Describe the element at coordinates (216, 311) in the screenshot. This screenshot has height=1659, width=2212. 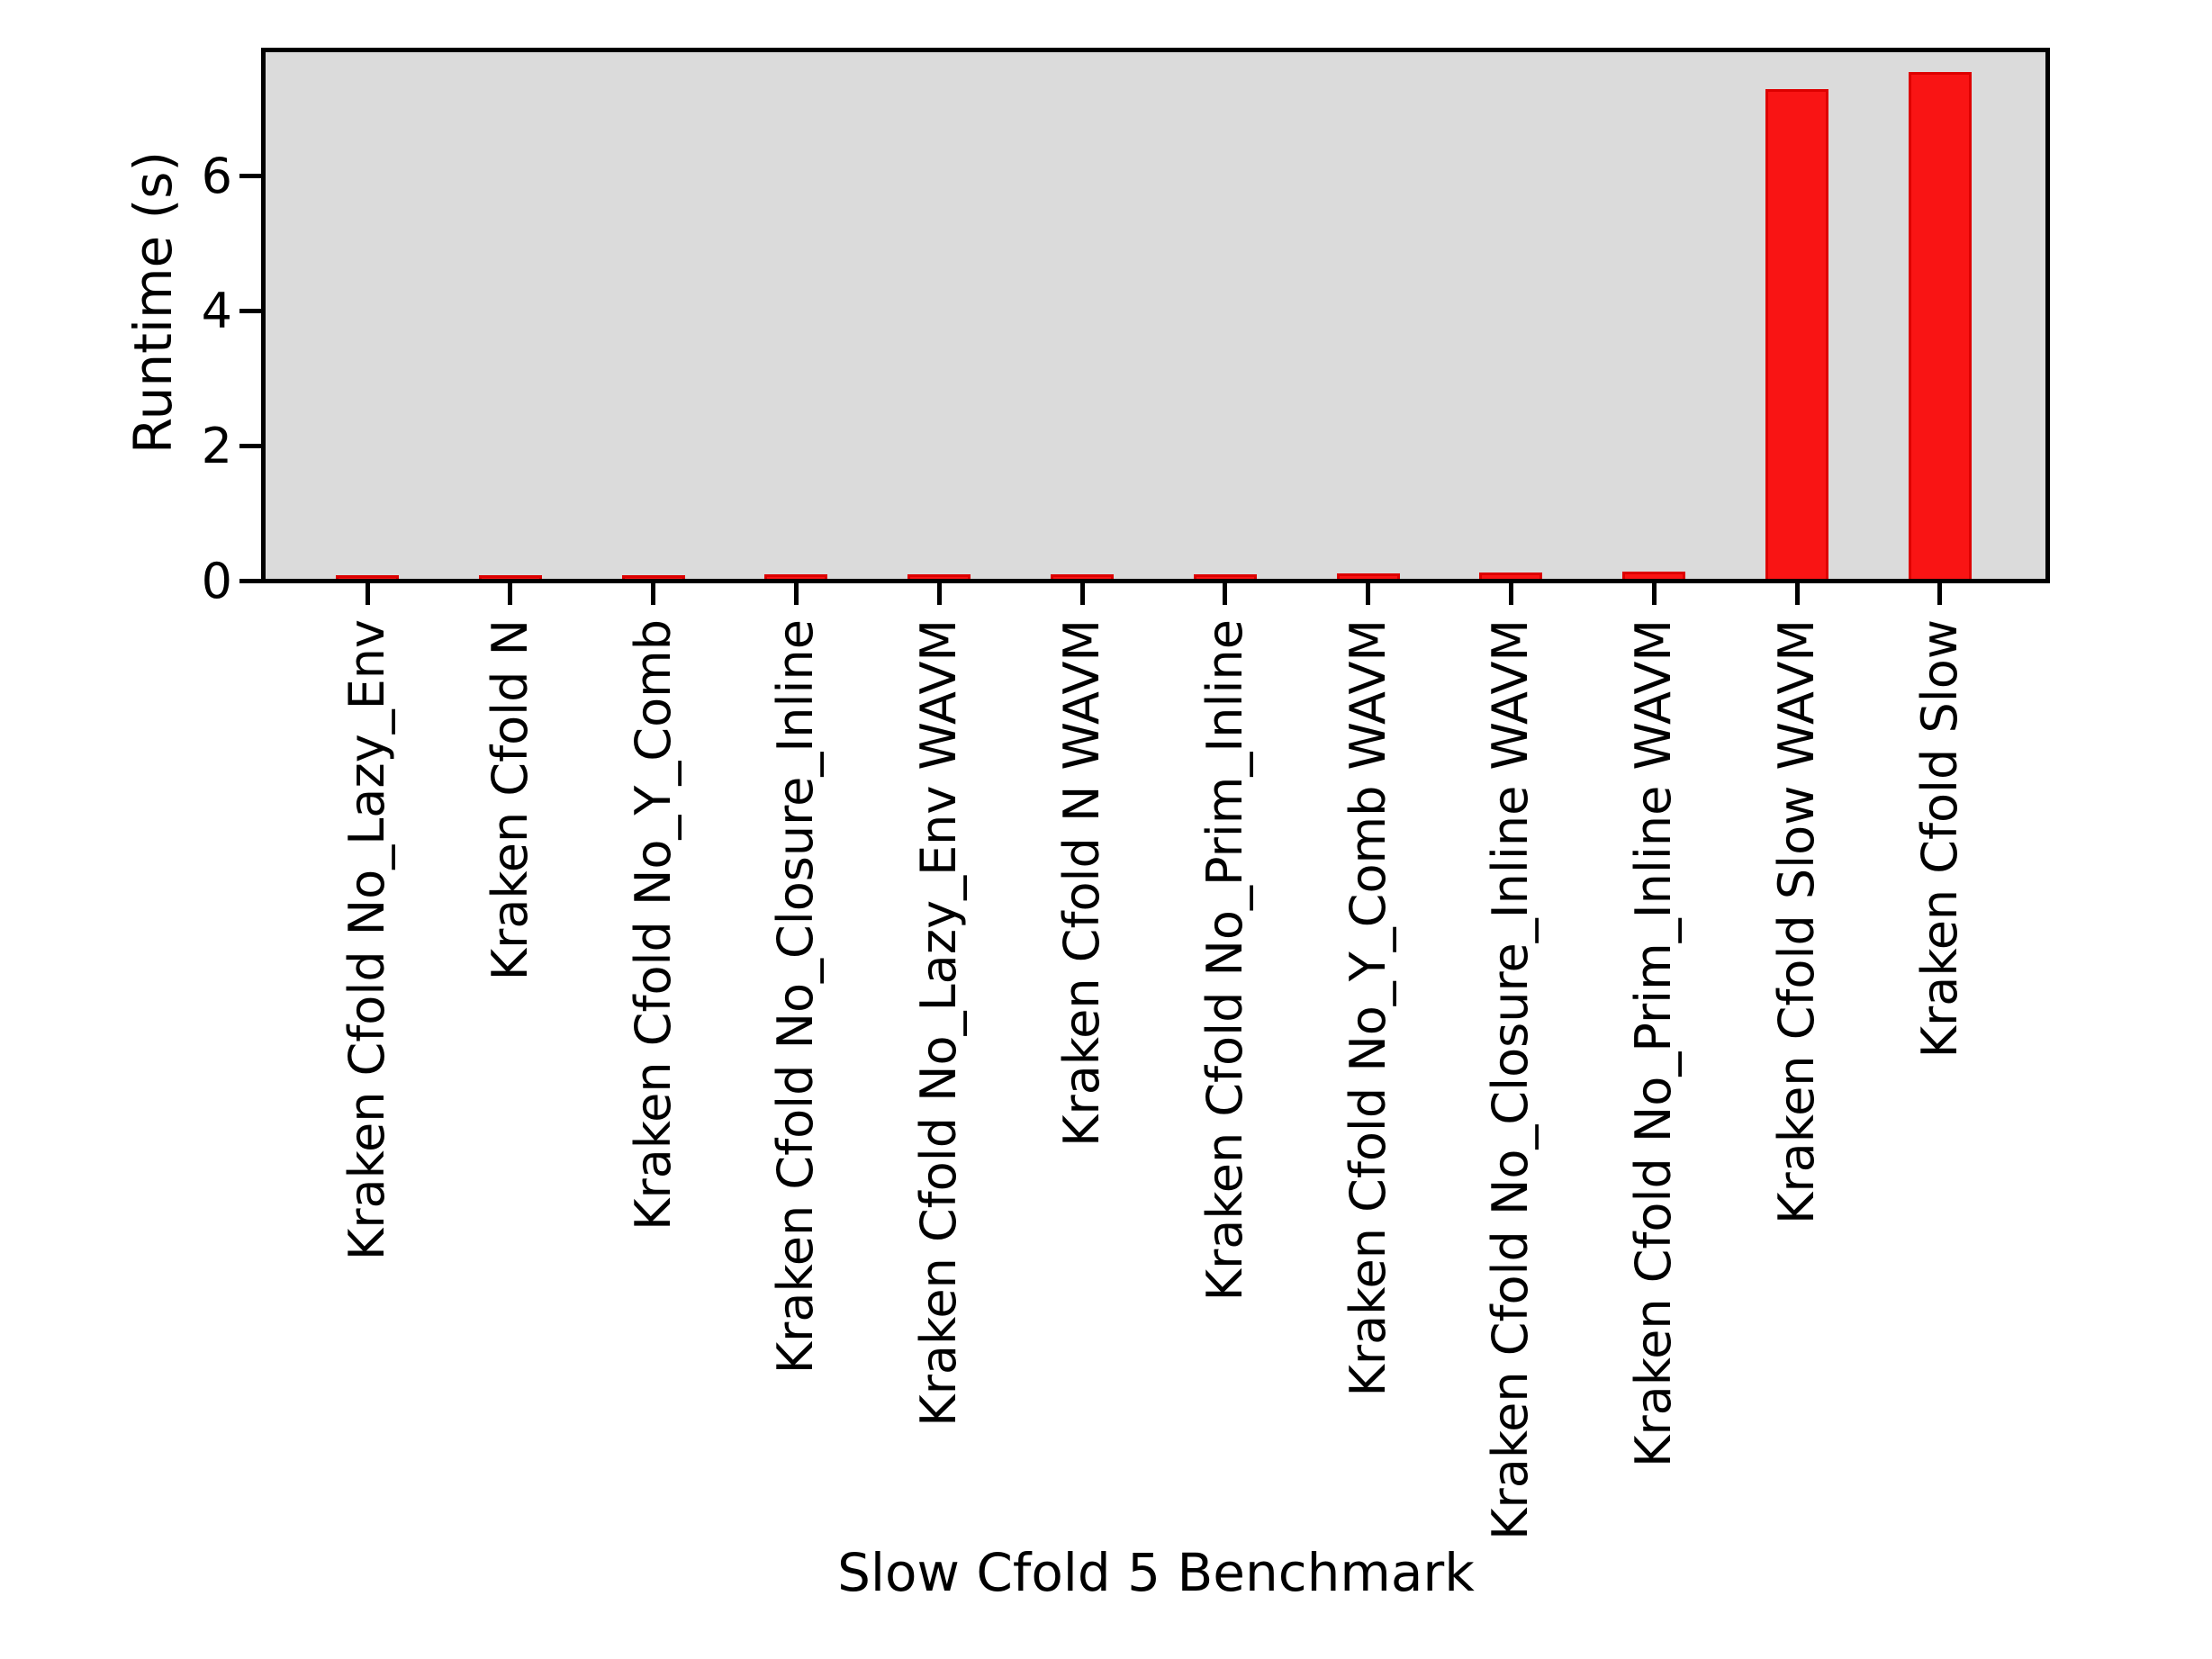
I see `y-tick-label-4: 4` at that location.